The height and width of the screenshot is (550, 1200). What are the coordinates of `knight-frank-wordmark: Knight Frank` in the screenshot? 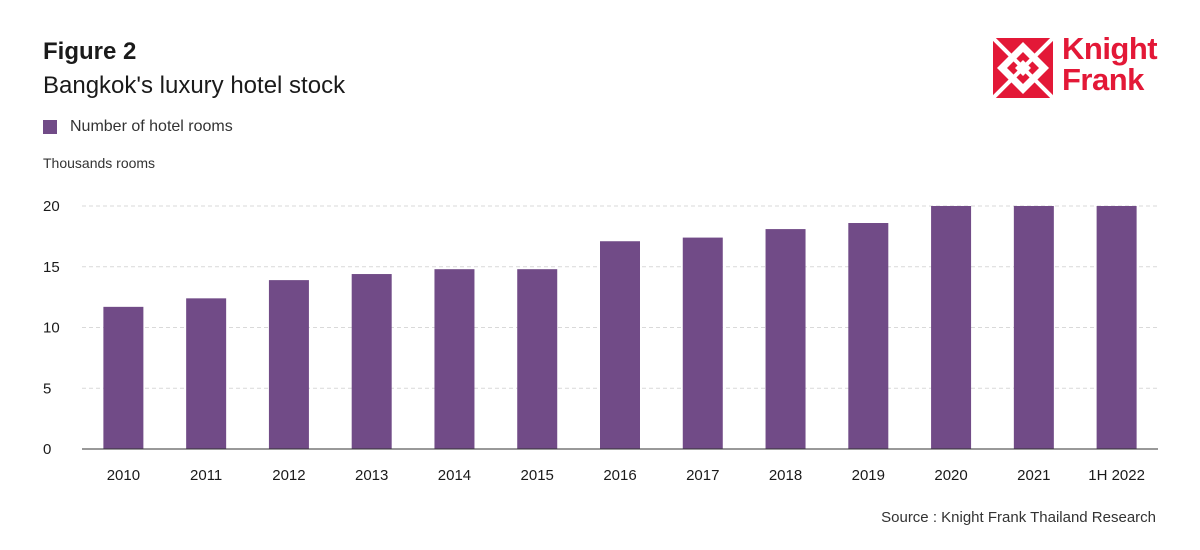 It's located at (1110, 64).